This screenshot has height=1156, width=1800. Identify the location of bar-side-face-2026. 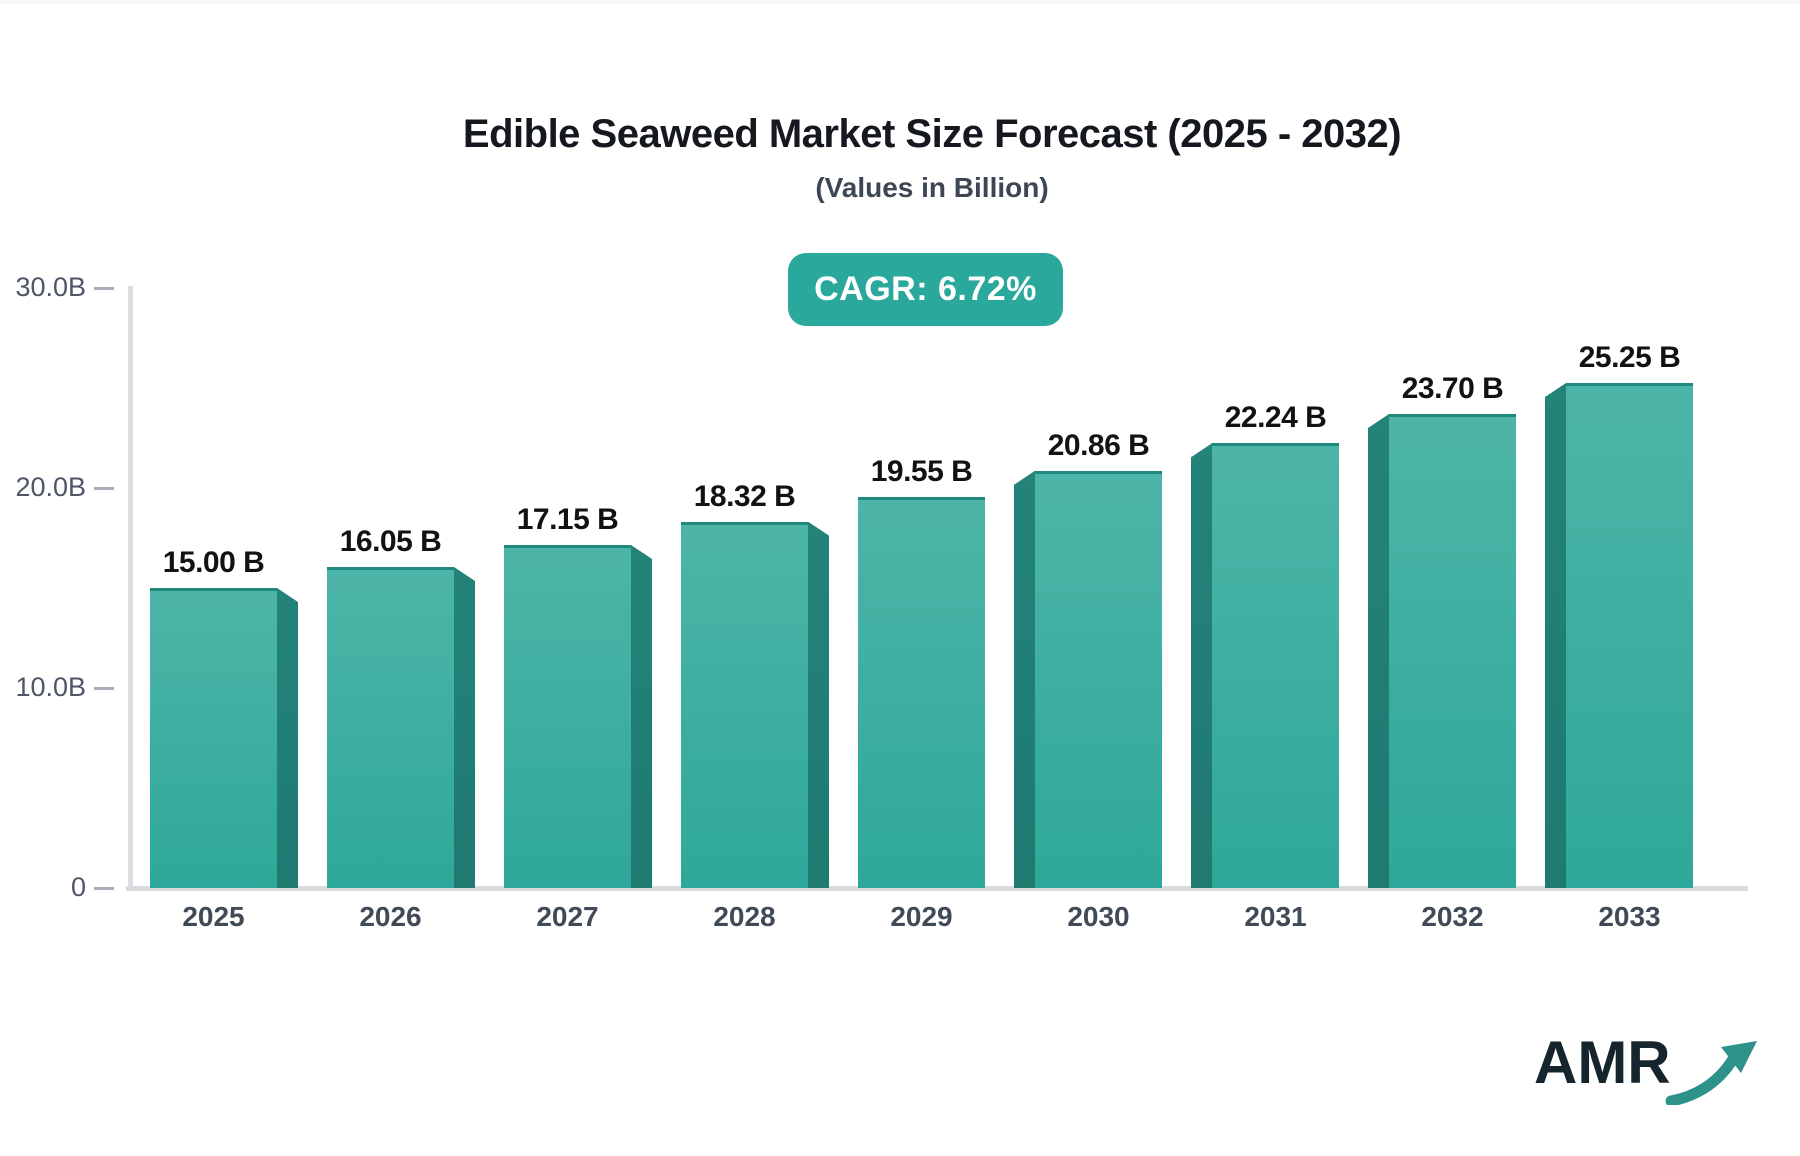
(464, 727).